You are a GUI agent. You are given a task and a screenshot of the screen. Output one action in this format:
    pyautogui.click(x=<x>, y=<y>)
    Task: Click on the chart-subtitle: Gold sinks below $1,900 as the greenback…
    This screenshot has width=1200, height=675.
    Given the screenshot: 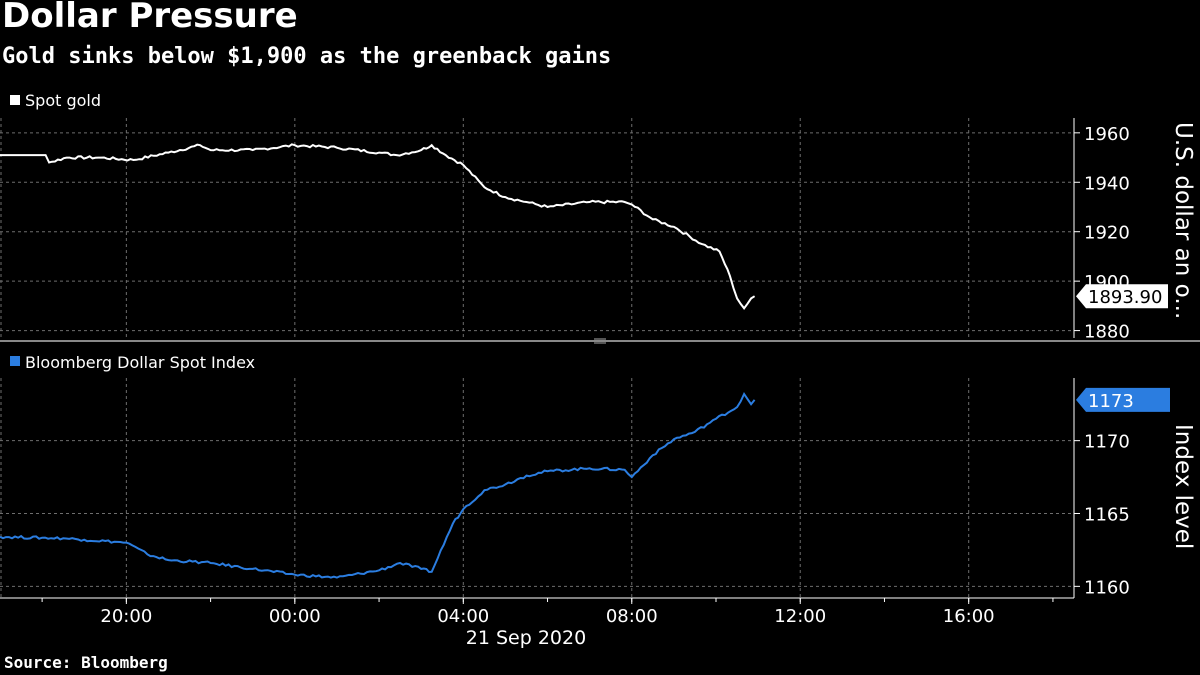 What is the action you would take?
    pyautogui.click(x=307, y=56)
    